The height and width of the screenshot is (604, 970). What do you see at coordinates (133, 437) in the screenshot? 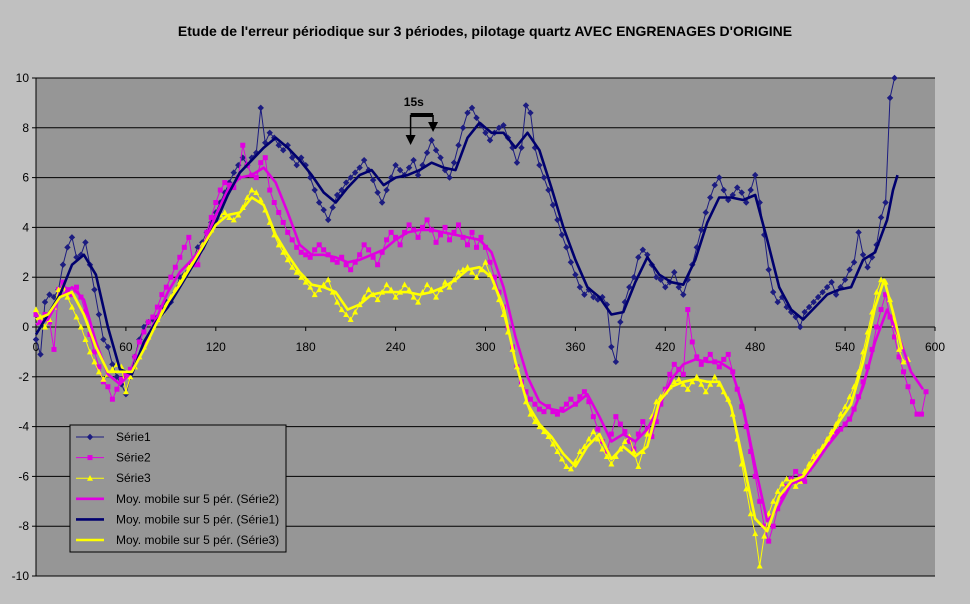
I see `legend-label: Série1` at bounding box center [133, 437].